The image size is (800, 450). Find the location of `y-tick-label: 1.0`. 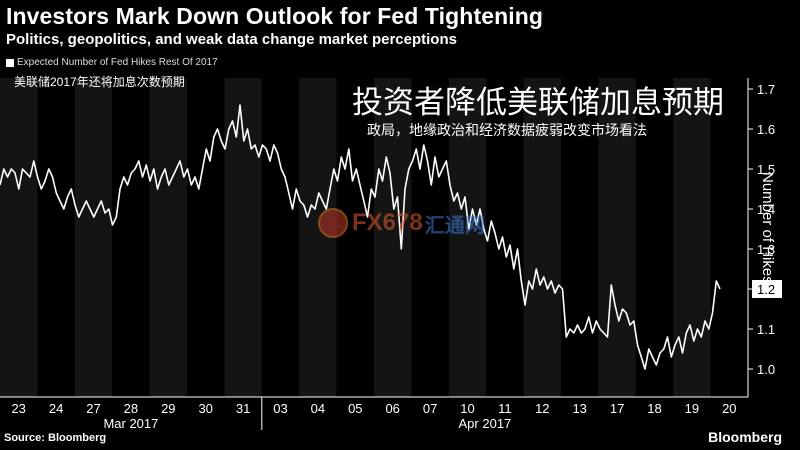

y-tick-label: 1.0 is located at coordinates (766, 369).